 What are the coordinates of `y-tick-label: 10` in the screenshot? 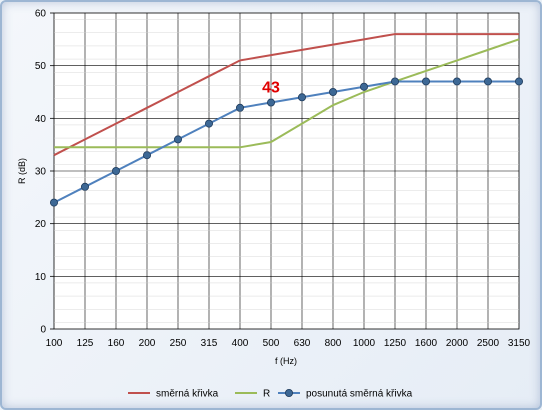 It's located at (41, 277).